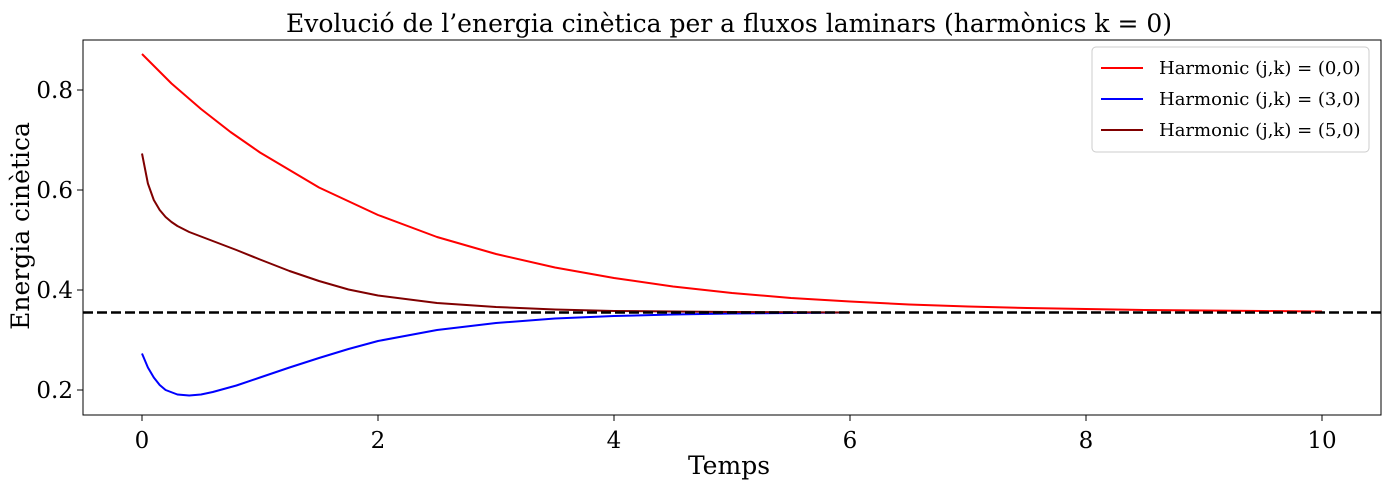  What do you see at coordinates (59, 241) in the screenshot?
I see `y-axis: 0.2 0.4 0.6 0.8` at bounding box center [59, 241].